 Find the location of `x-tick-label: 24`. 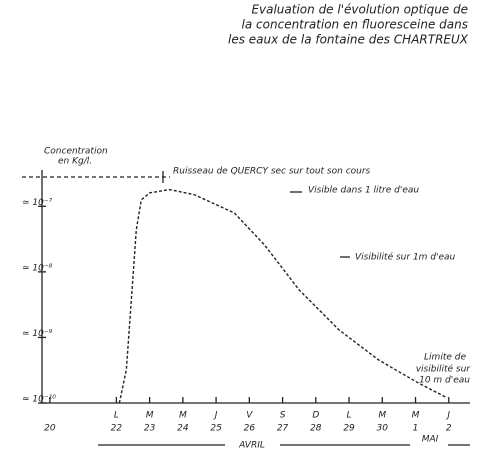

x-tick-label: 24 is located at coordinates (183, 429).